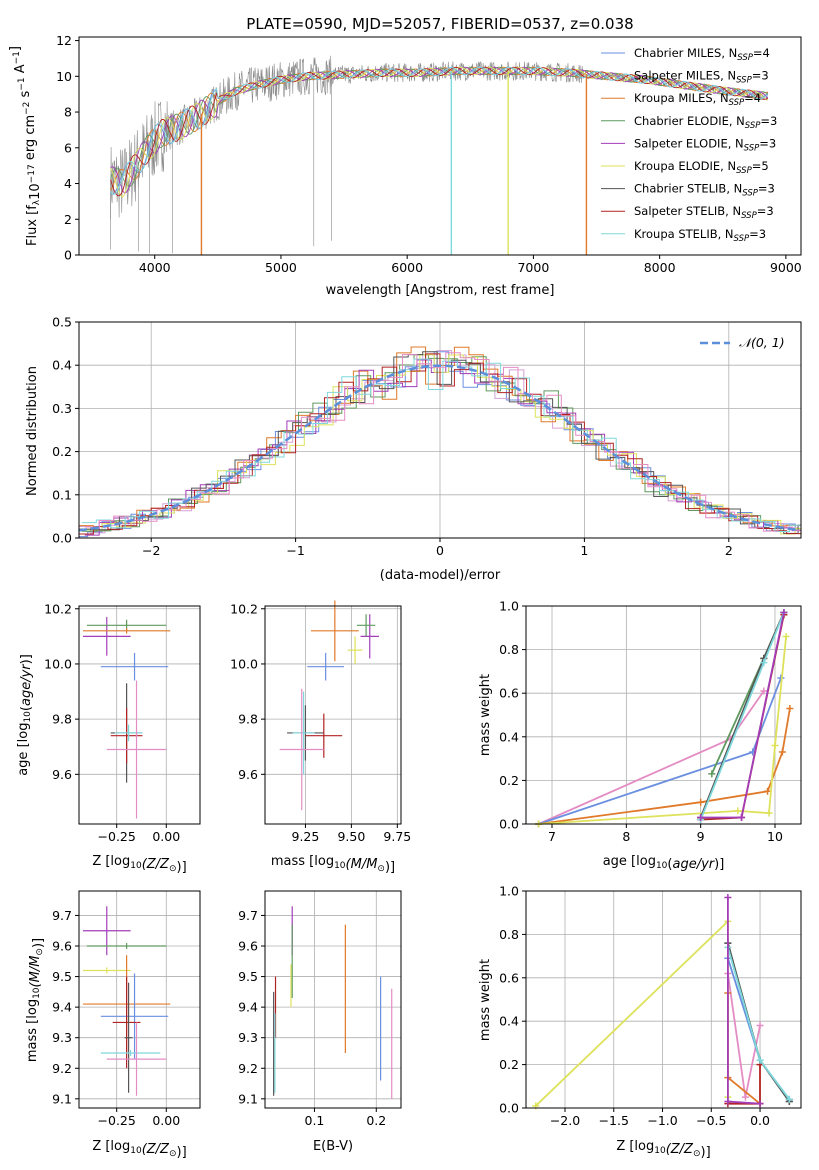  I want to click on y-tick-label: 9.3, so click(62, 1037).